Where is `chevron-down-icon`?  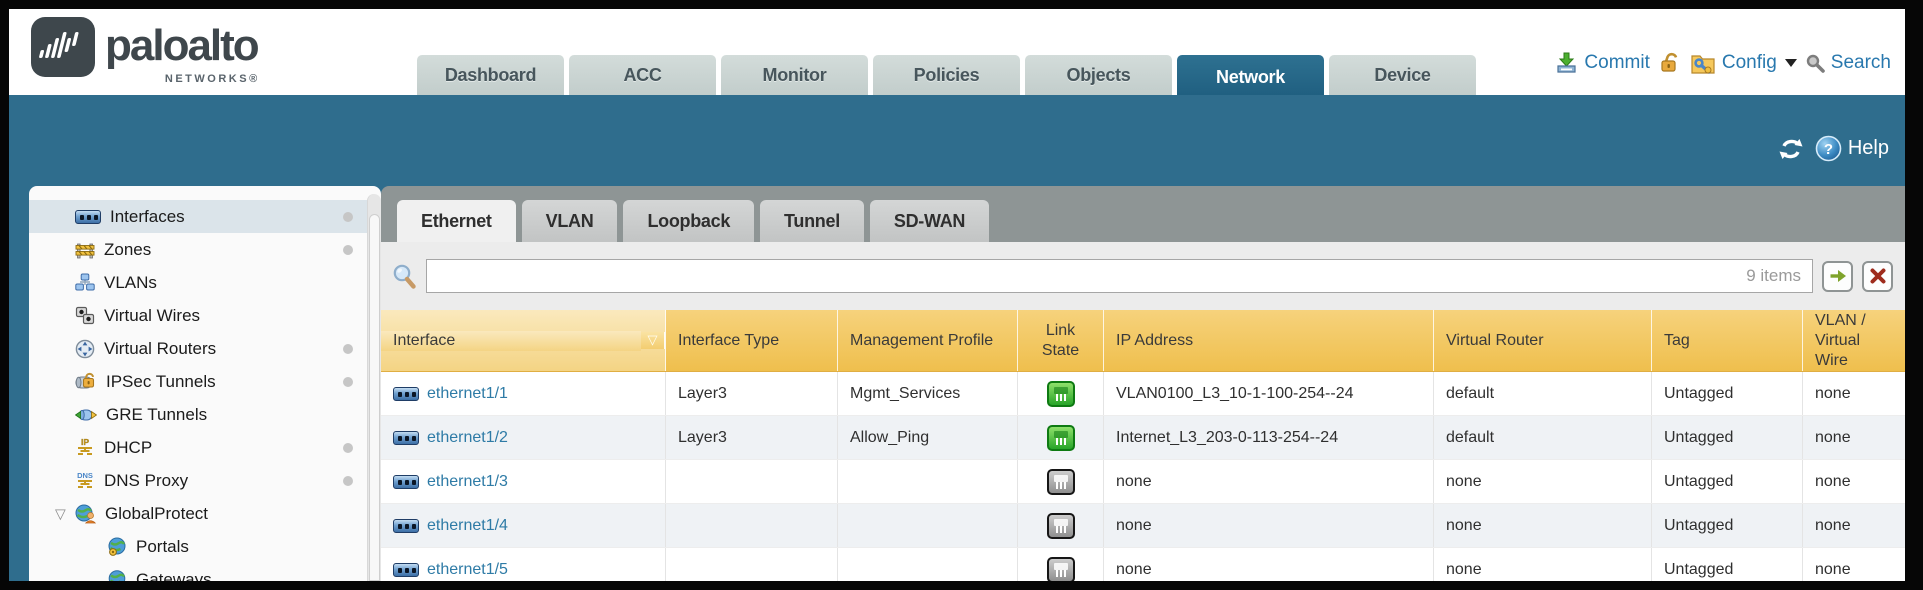
chevron-down-icon is located at coordinates (1790, 63).